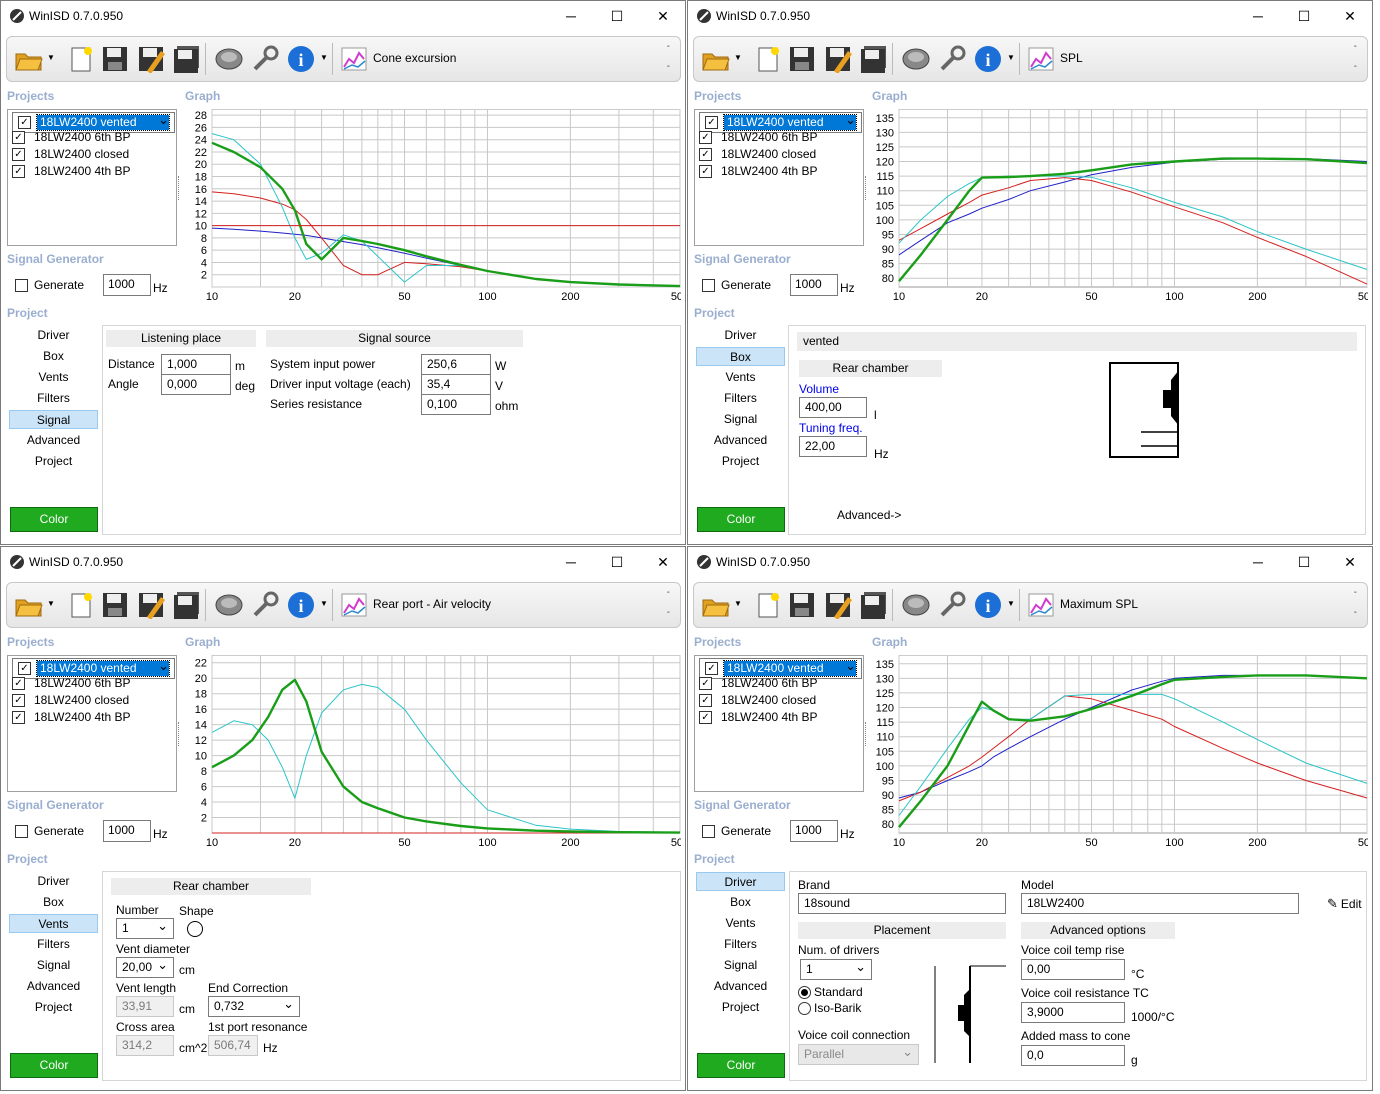 The image size is (1380, 1094). I want to click on standard-radio: Standard, so click(830, 992).